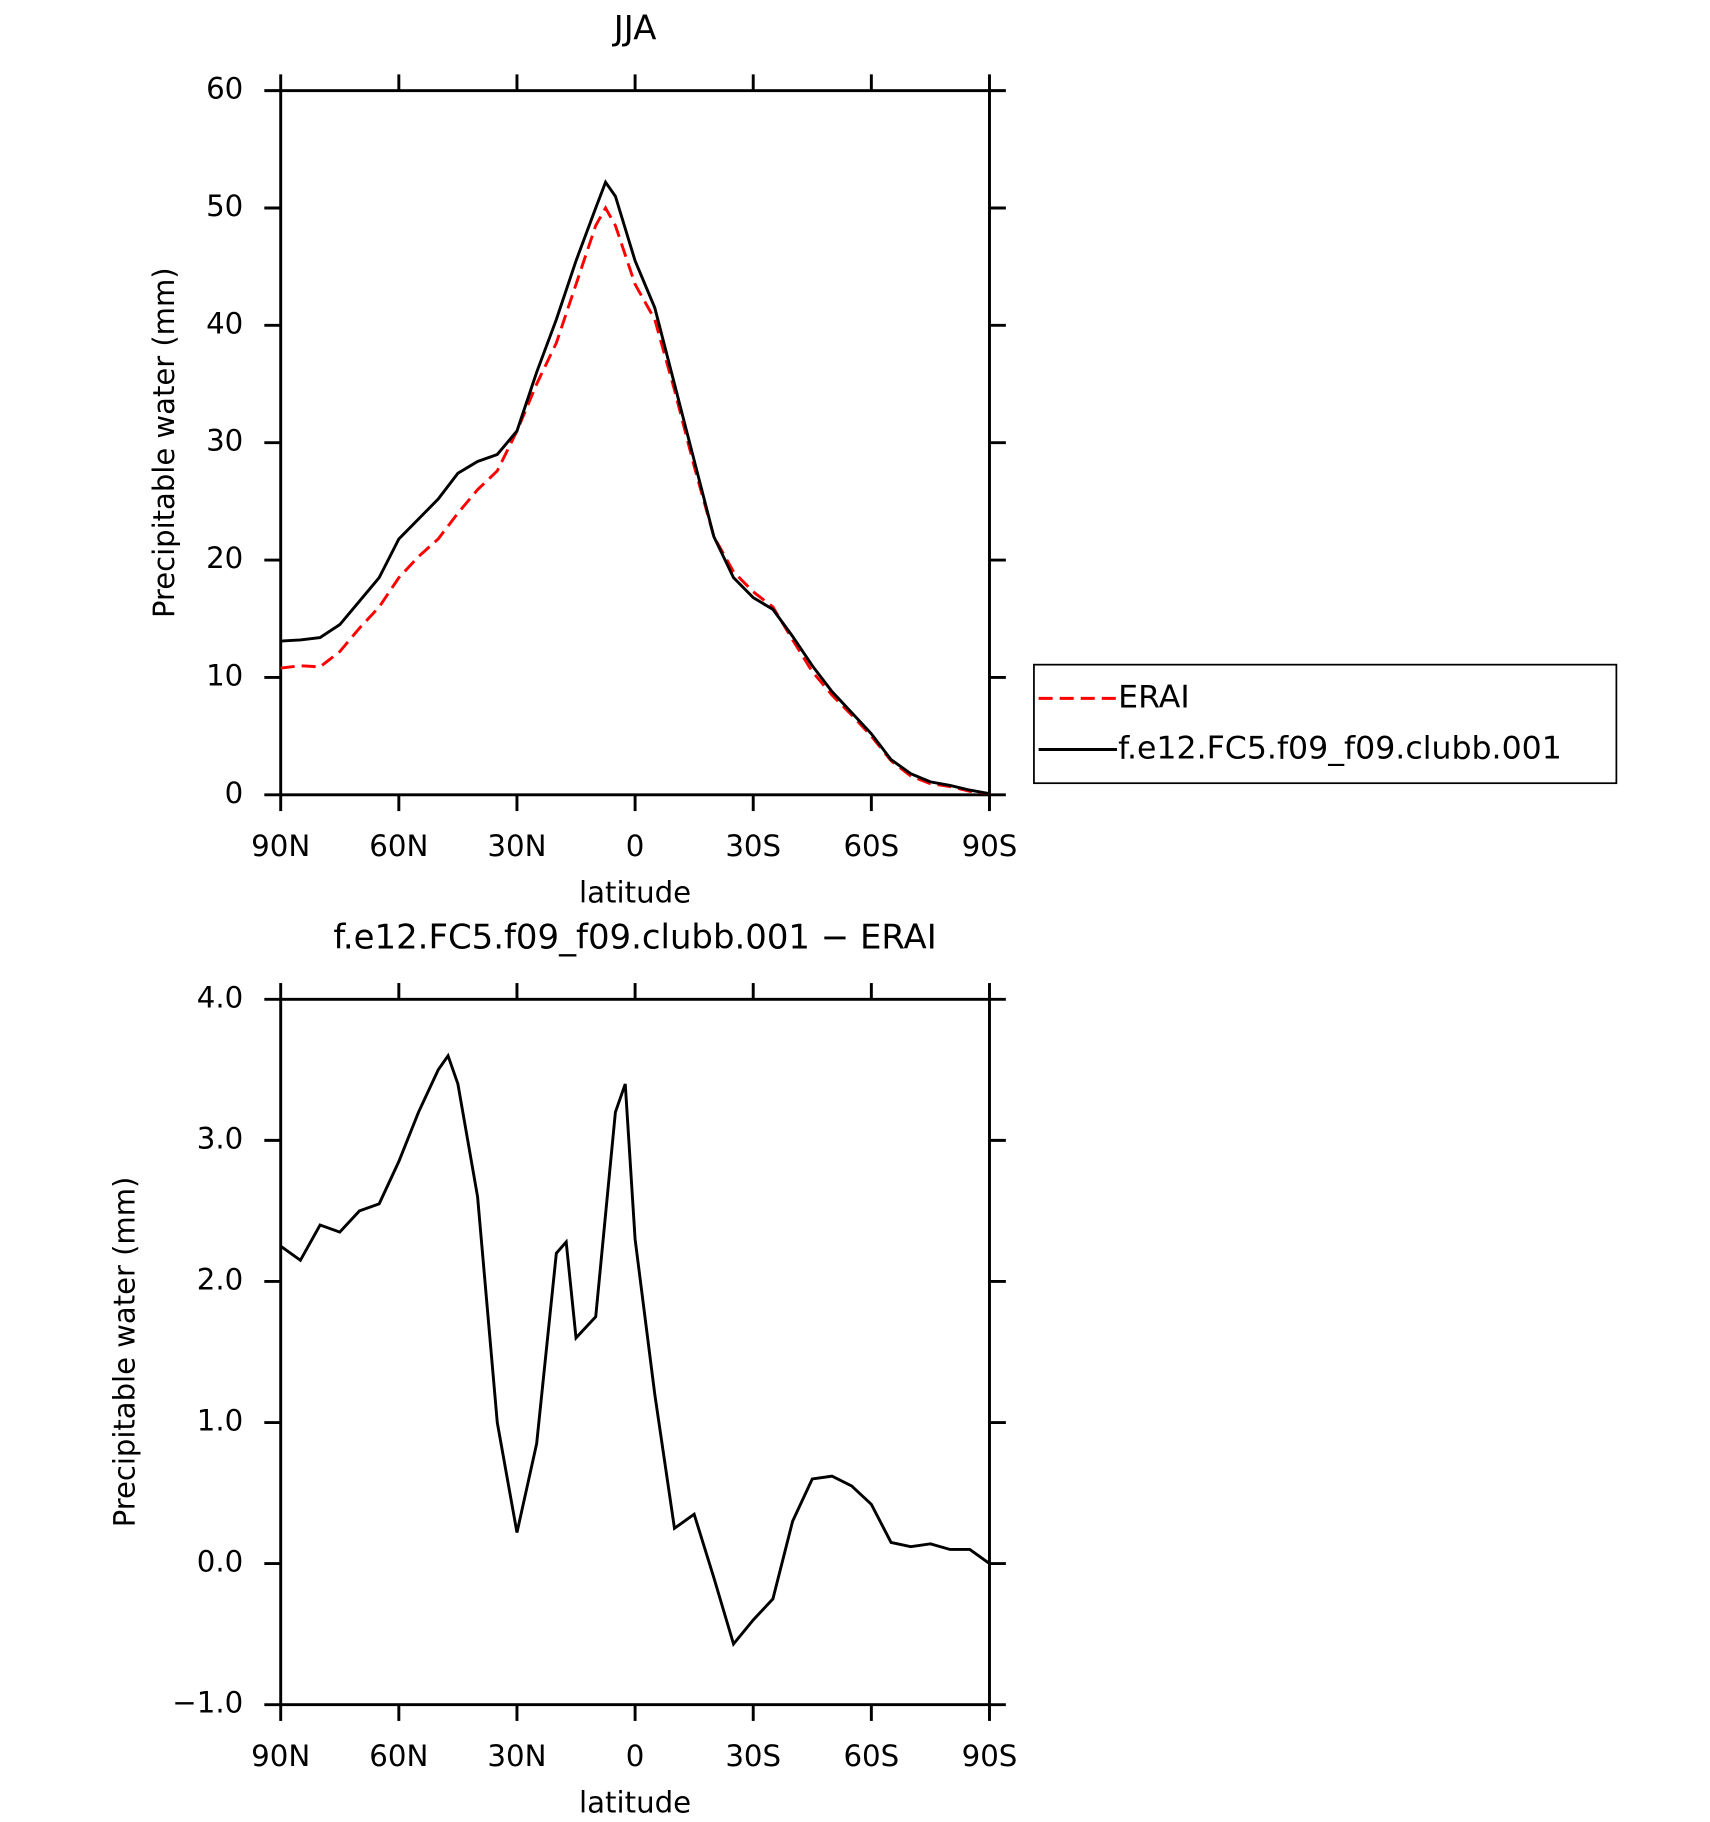  What do you see at coordinates (224, 323) in the screenshot?
I see `y-tick-label: 40` at bounding box center [224, 323].